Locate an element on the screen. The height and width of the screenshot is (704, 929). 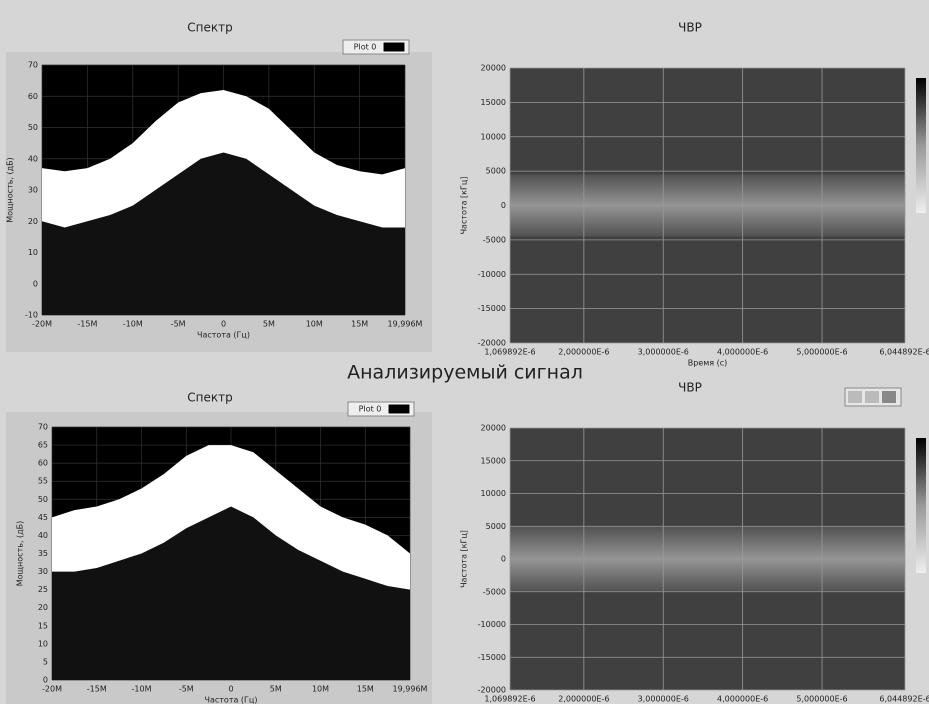
y-tick-label: 55 is located at coordinates (43, 481).